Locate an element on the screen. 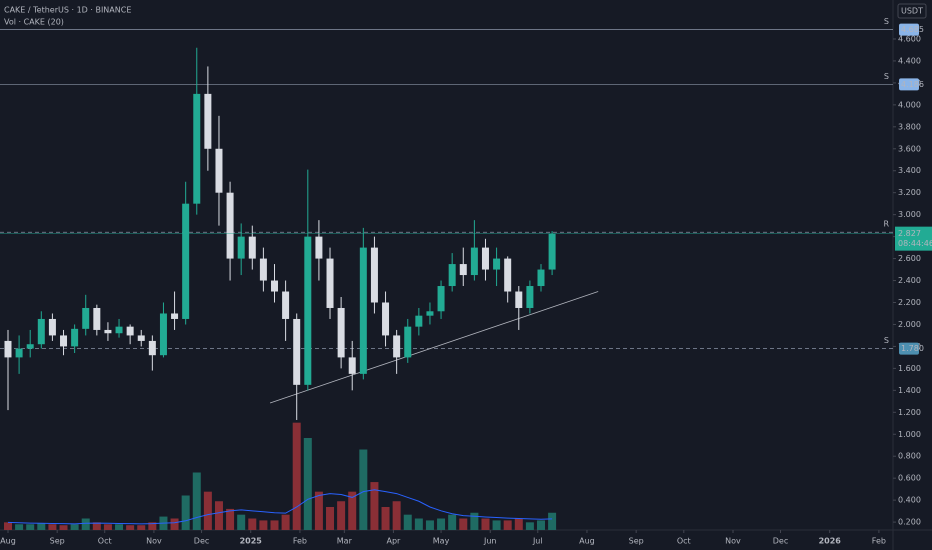 The height and width of the screenshot is (550, 932). level-price: 1.780 is located at coordinates (912, 348).